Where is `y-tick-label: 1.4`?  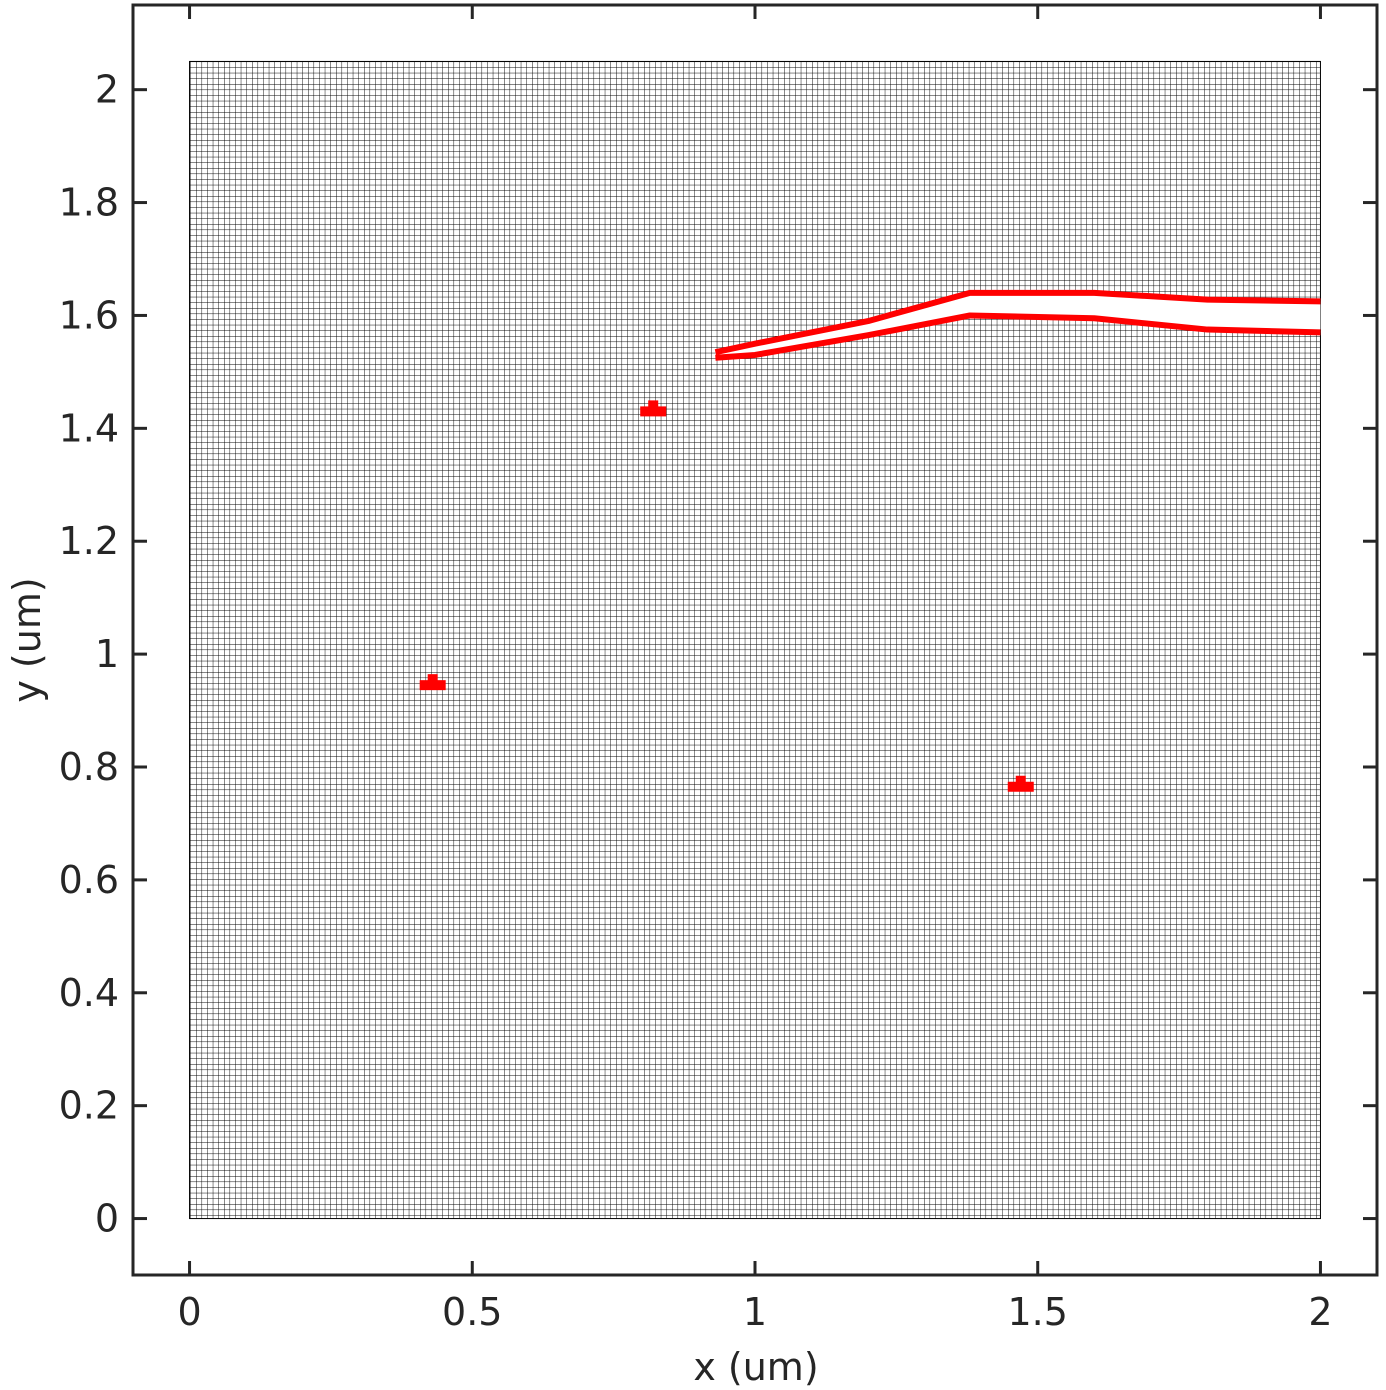
y-tick-label: 1.4 is located at coordinates (89, 428).